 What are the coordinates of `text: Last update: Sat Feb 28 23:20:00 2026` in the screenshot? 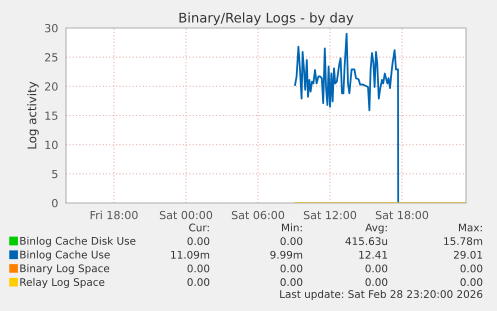 It's located at (381, 295).